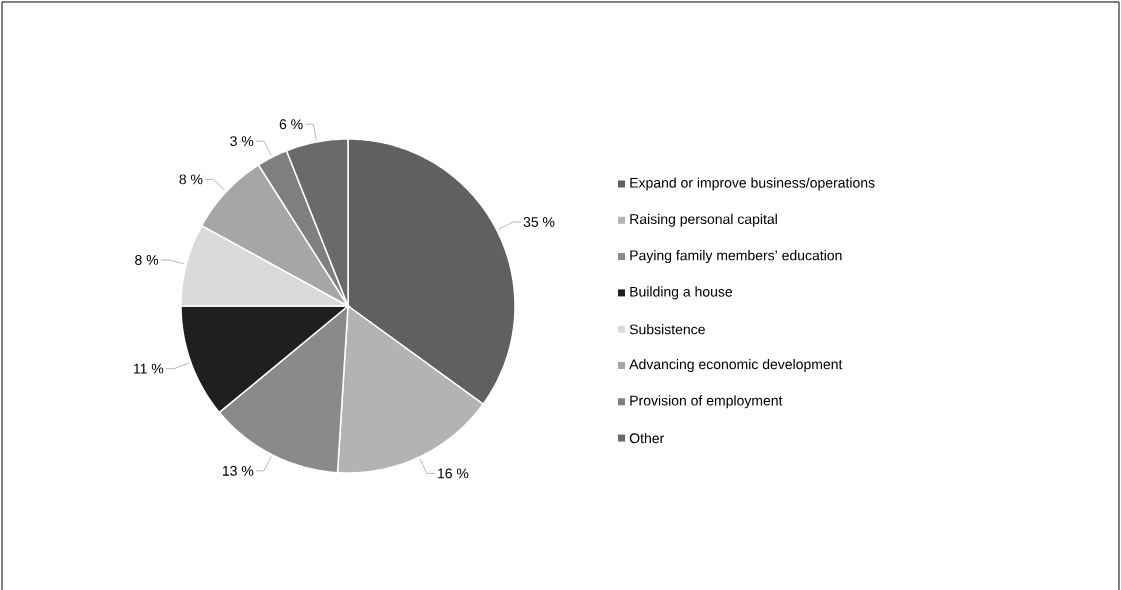 Image resolution: width=1121 pixels, height=590 pixels. I want to click on legend-label: Subsistence, so click(667, 329).